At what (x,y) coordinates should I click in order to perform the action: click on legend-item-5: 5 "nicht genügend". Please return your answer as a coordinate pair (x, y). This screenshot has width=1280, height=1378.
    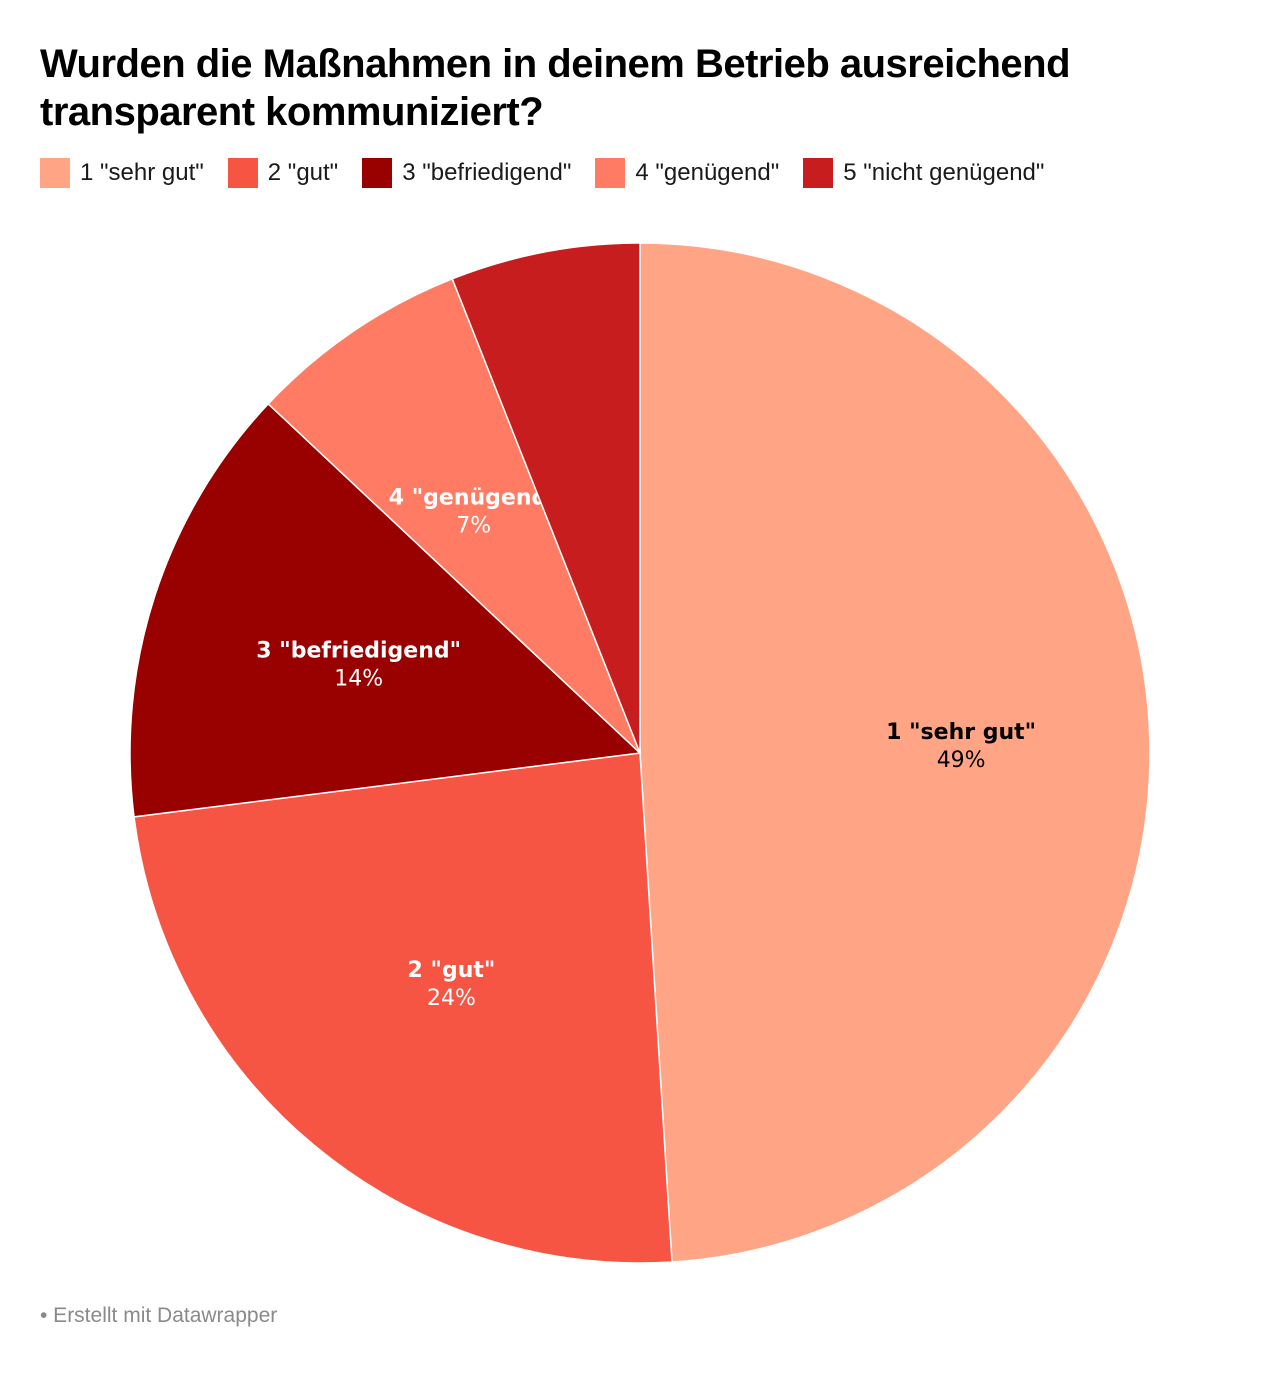
    Looking at the image, I should click on (923, 173).